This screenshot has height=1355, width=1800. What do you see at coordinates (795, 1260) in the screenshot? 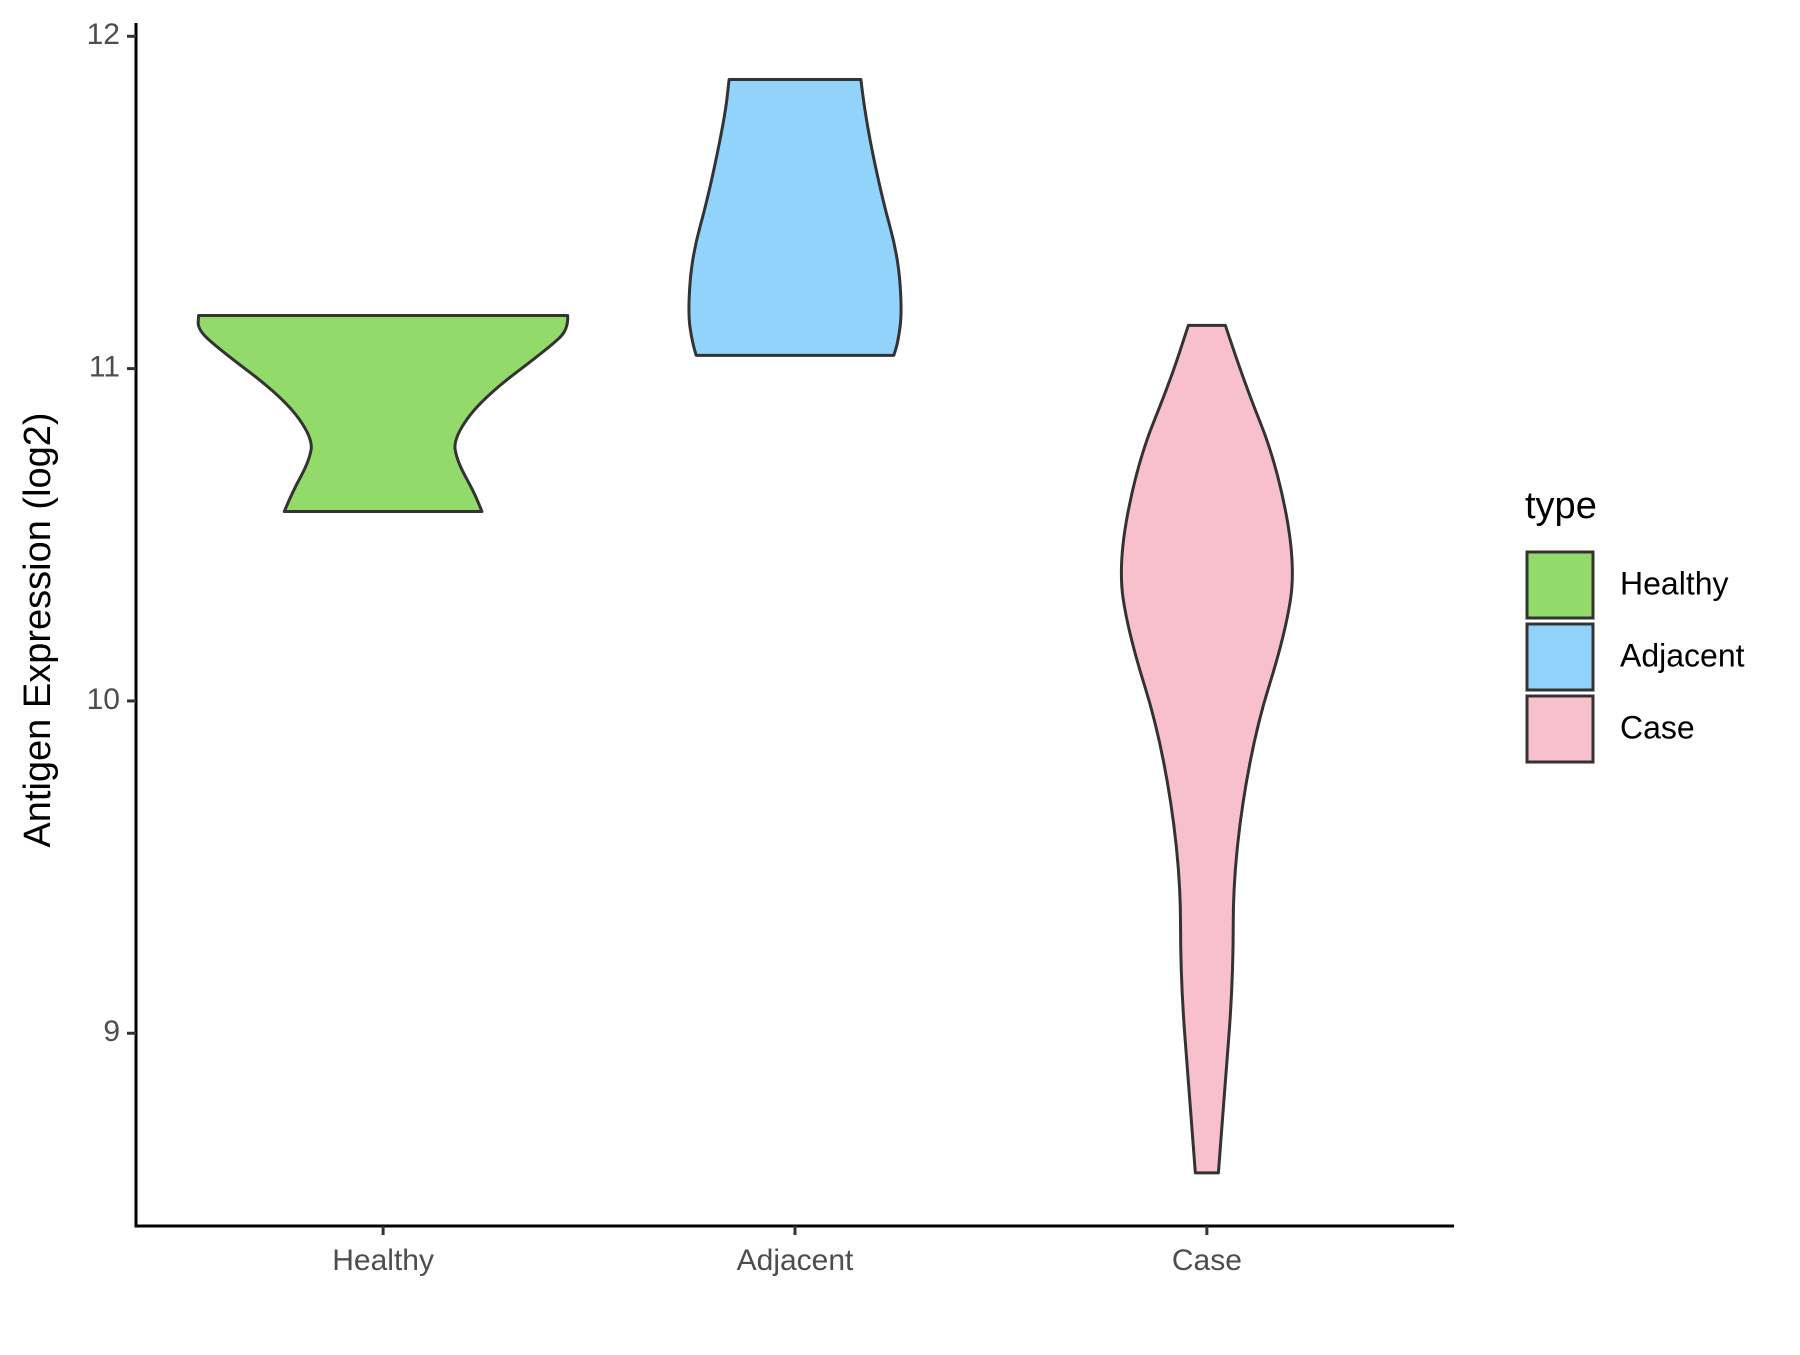
I see `x-tick-label: Adjacent` at bounding box center [795, 1260].